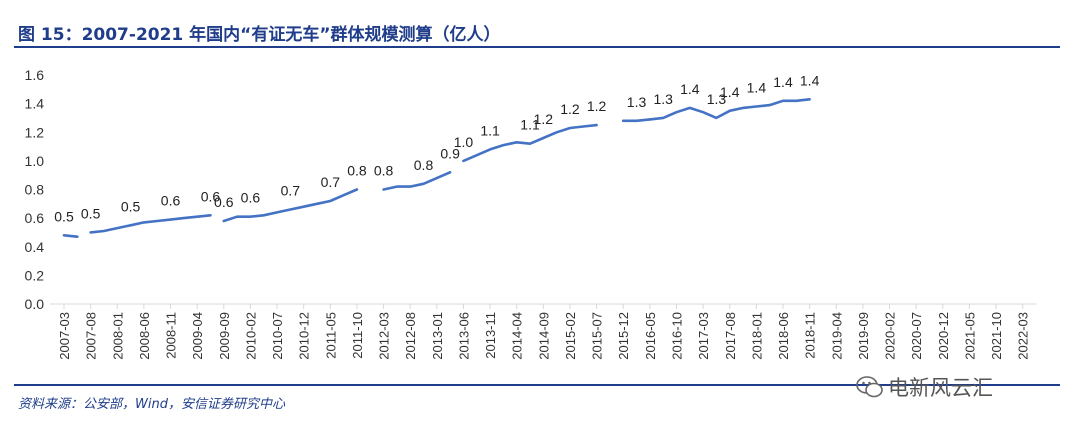  What do you see at coordinates (35, 75) in the screenshot?
I see `y-tick-label: 1.6` at bounding box center [35, 75].